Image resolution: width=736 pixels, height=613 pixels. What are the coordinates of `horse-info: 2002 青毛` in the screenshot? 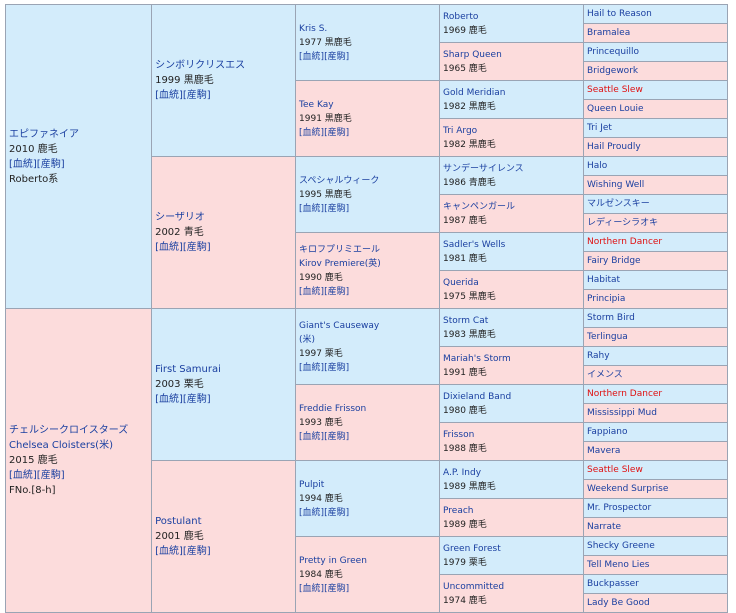 It's located at (179, 232).